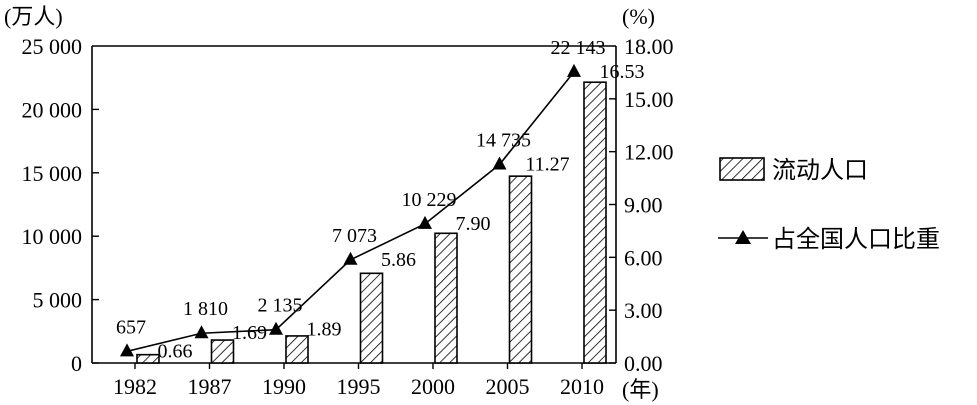 This screenshot has height=405, width=977. I want to click on x-tick-label: 1982, so click(135, 386).